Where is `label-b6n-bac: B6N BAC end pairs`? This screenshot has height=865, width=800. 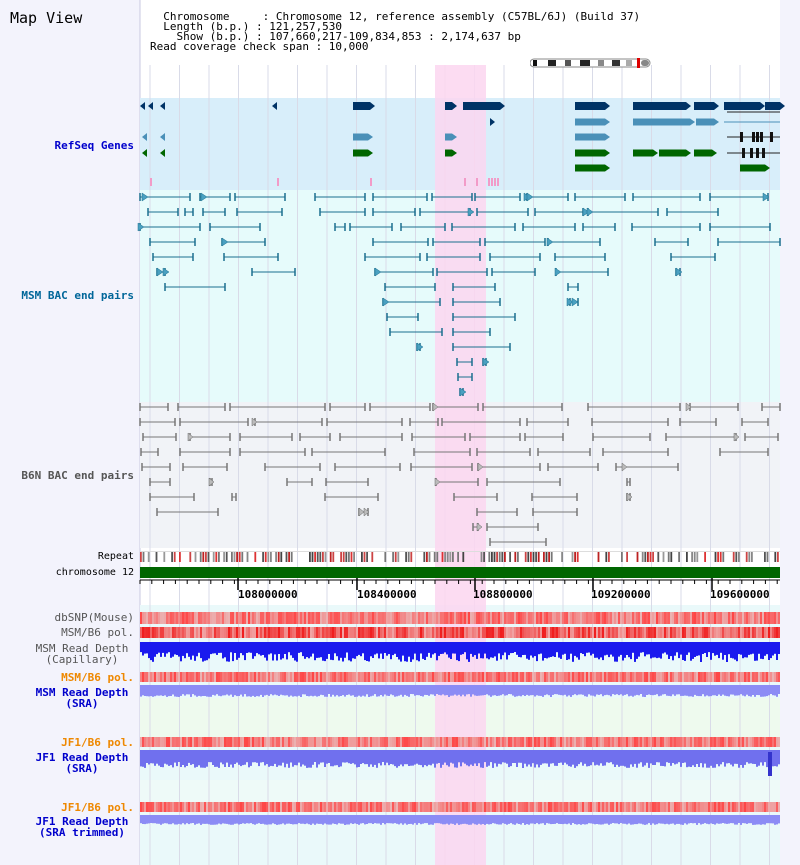 label-b6n-bac: B6N BAC end pairs is located at coordinates (77, 475).